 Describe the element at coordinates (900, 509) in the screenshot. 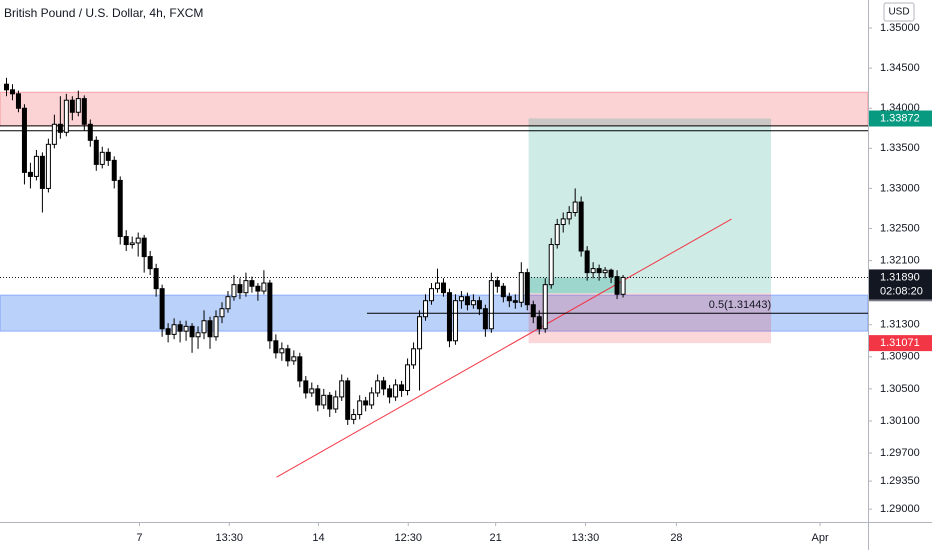

I see `y-tick-label: 1.29000` at that location.